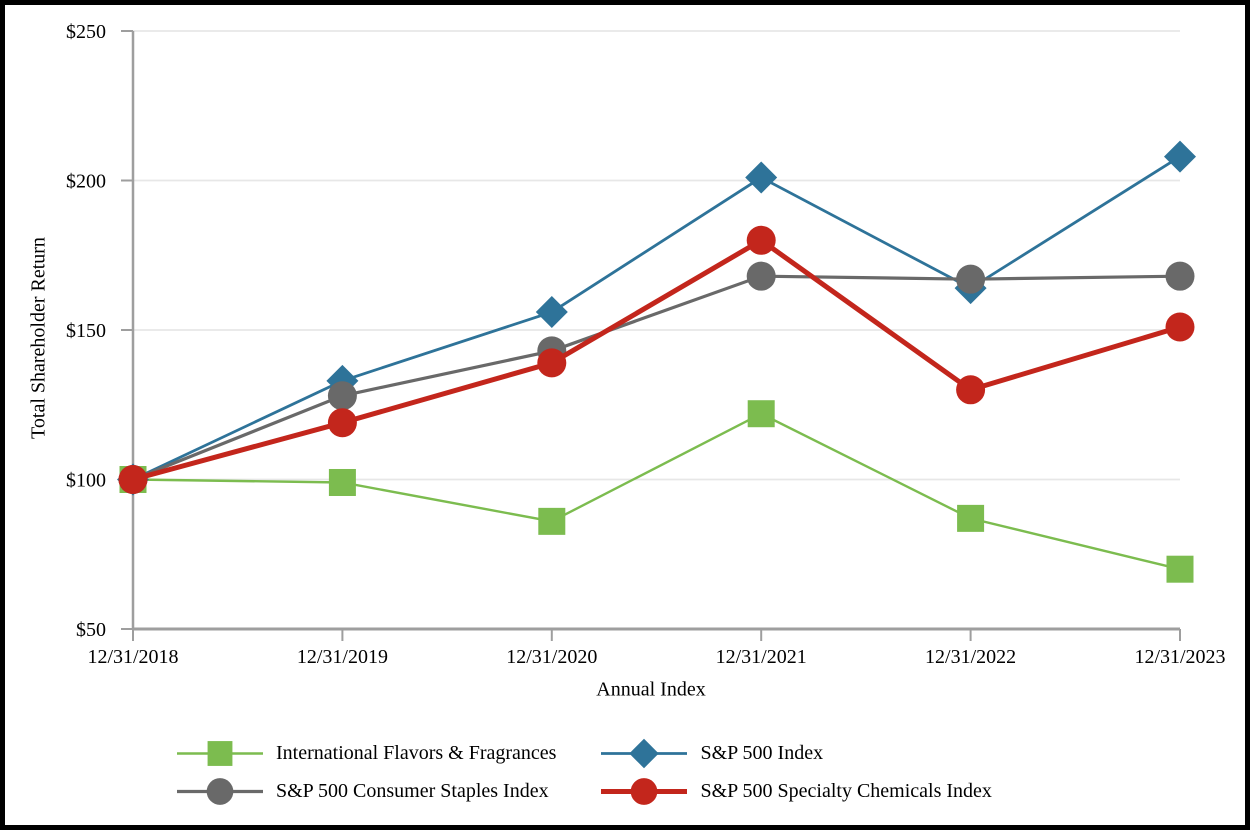  What do you see at coordinates (651, 689) in the screenshot?
I see `x-axis-title: Annual Index` at bounding box center [651, 689].